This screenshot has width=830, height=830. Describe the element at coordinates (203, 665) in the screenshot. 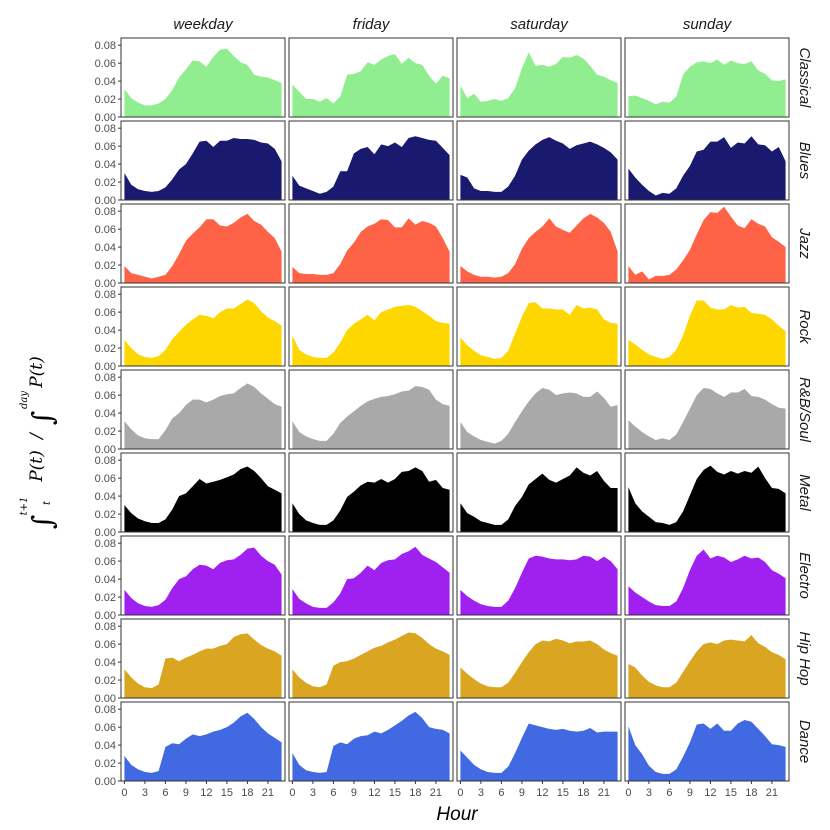

I see `area-hip-hop-weekday` at that location.